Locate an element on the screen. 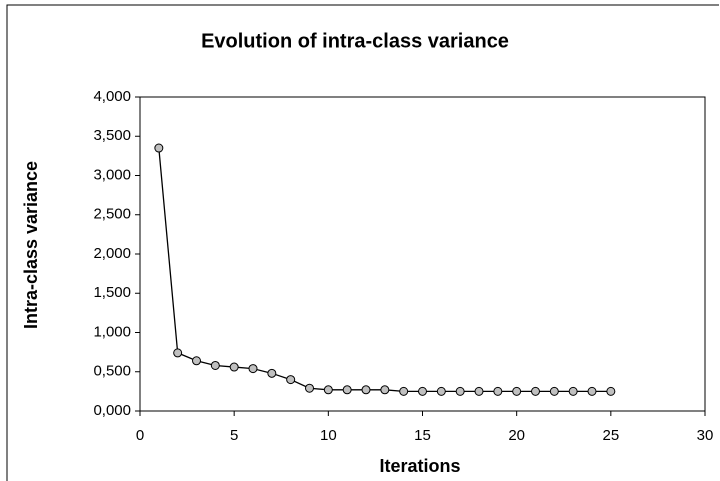  y-tick-label: 4,000 is located at coordinates (112, 96).